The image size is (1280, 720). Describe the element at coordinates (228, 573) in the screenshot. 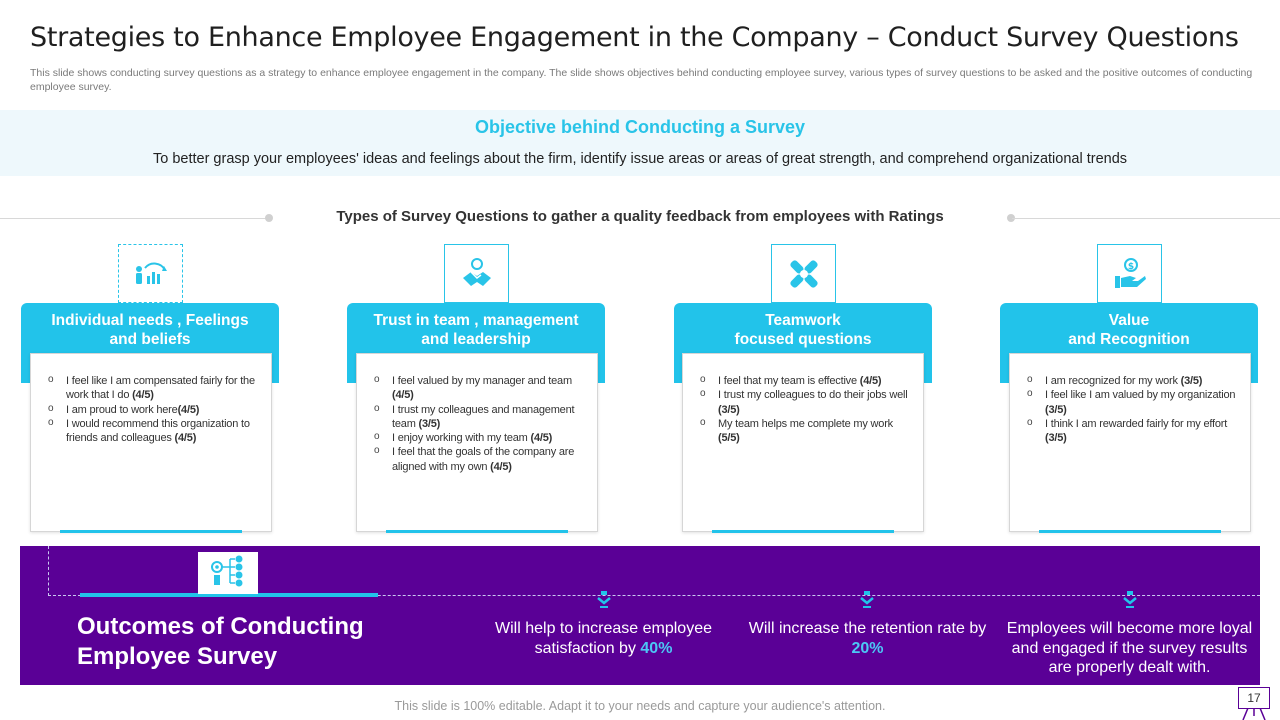

I see `process-flow-icon` at that location.